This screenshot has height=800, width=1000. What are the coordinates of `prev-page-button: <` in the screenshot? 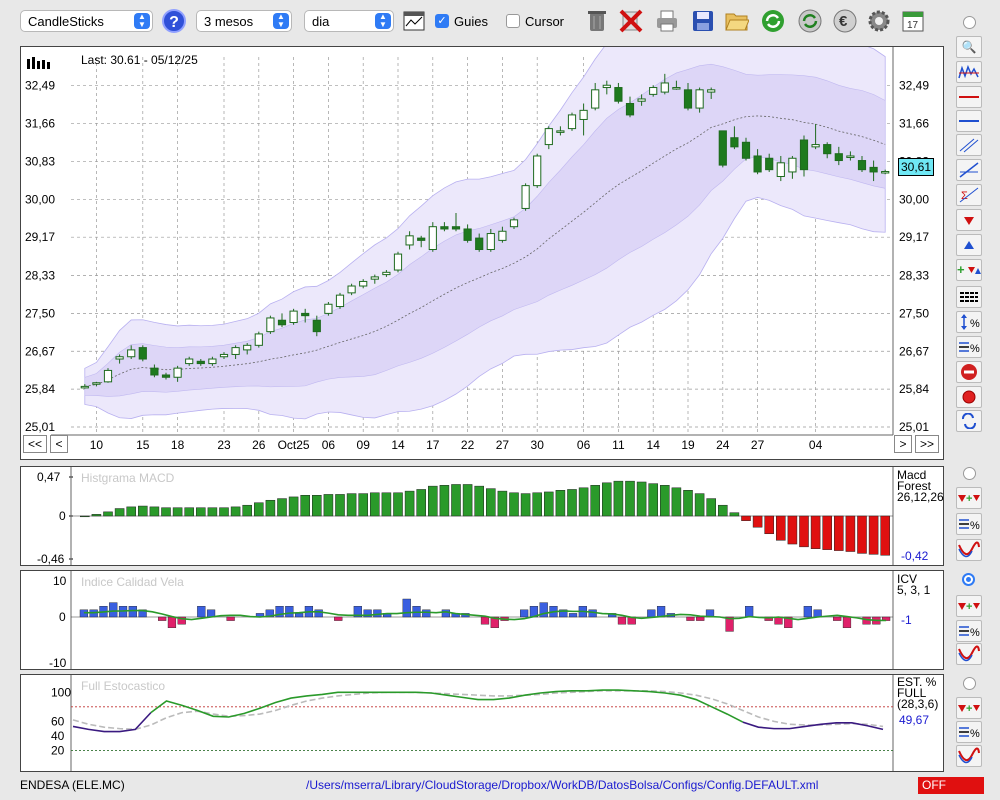 It's located at (59, 444).